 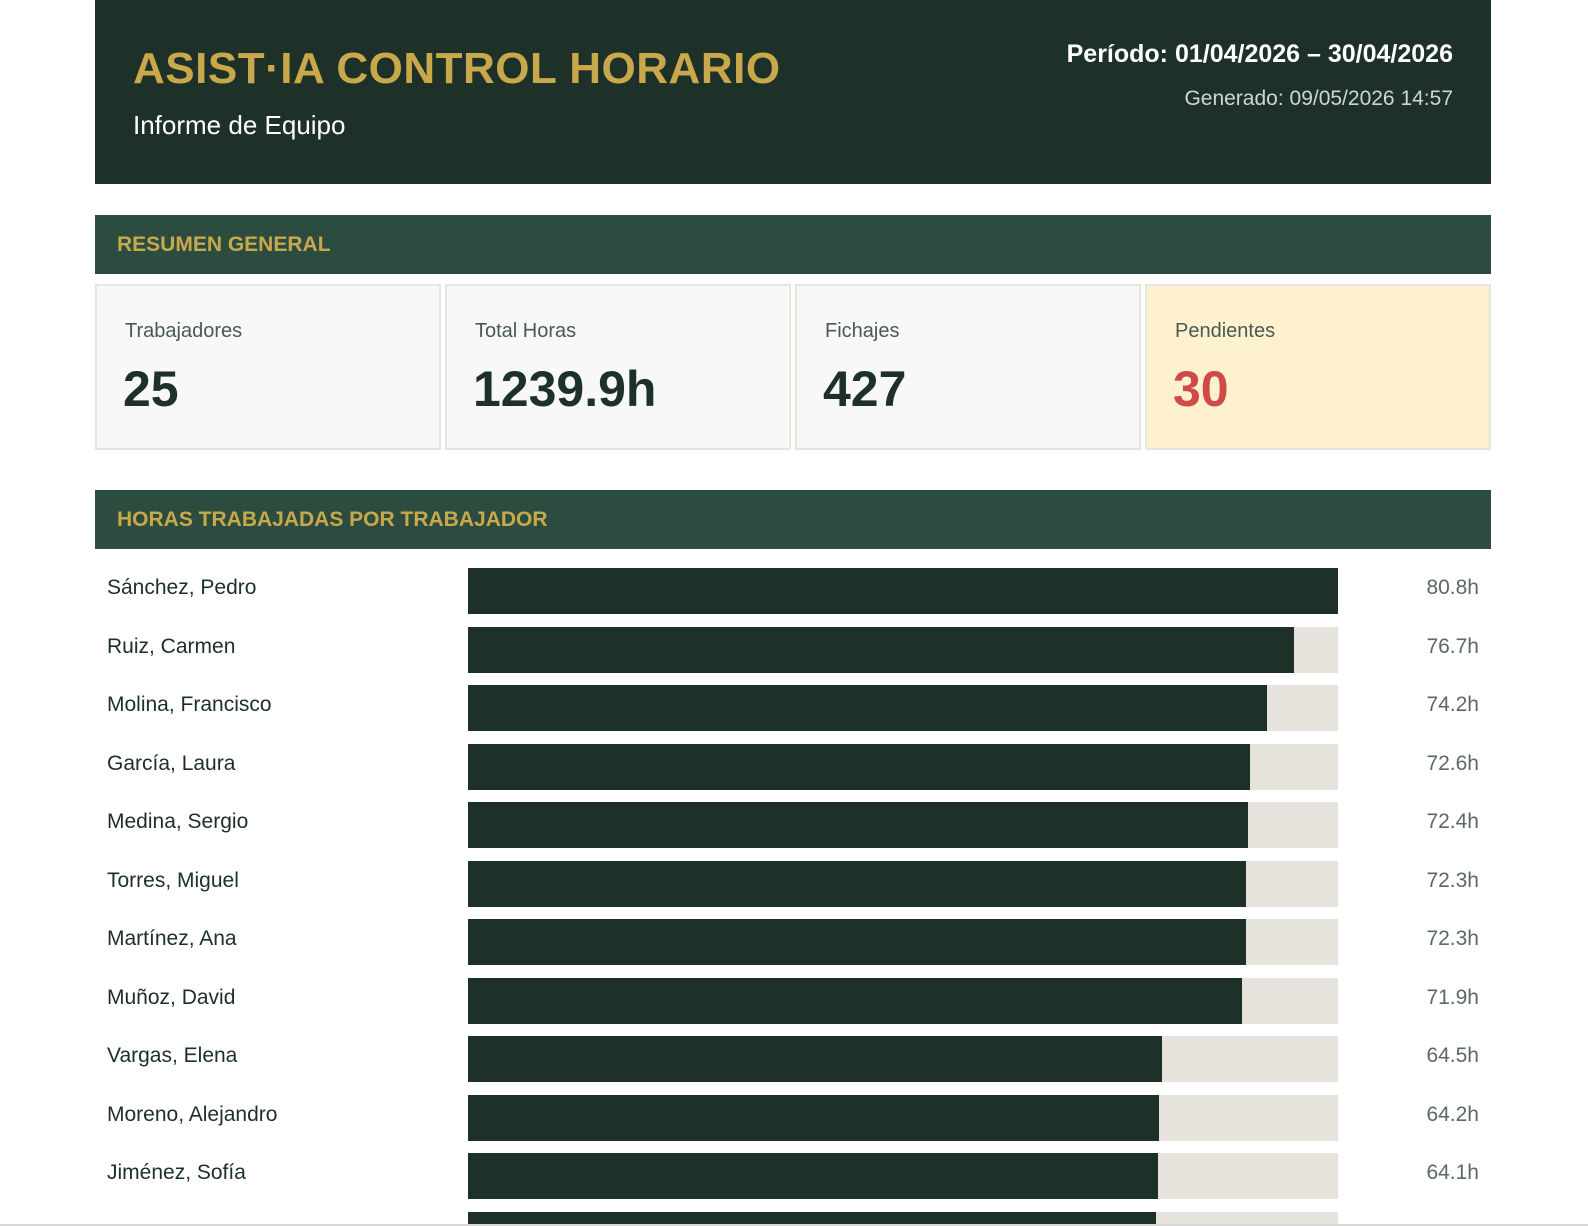 What do you see at coordinates (176, 1172) in the screenshot?
I see `worker-name: Jiménez, Sofía` at bounding box center [176, 1172].